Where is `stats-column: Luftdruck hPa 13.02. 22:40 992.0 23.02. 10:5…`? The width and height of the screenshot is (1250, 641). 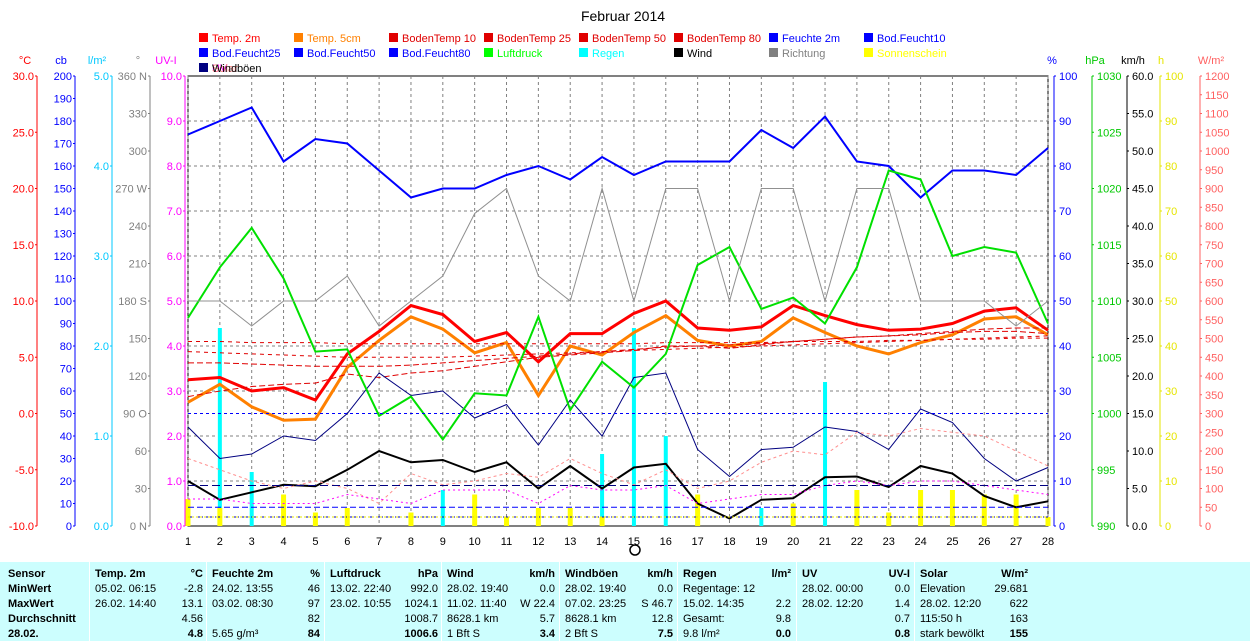 stats-column: Luftdruck hPa 13.02. 22:40 992.0 23.02. 10:5… is located at coordinates (384, 601).